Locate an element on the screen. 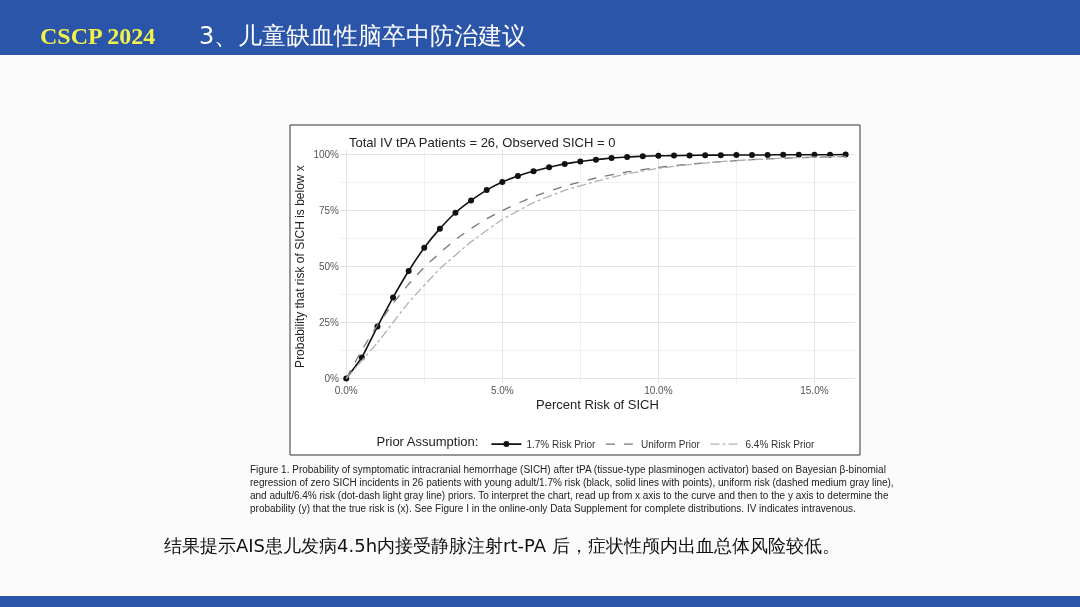  x-tick-label: 0.0% is located at coordinates (346, 390).